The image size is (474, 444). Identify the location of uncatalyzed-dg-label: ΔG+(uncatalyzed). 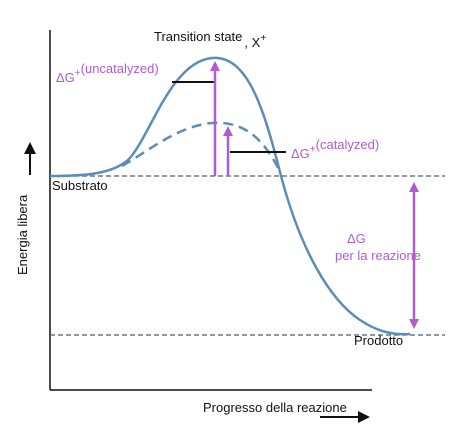
(107, 73).